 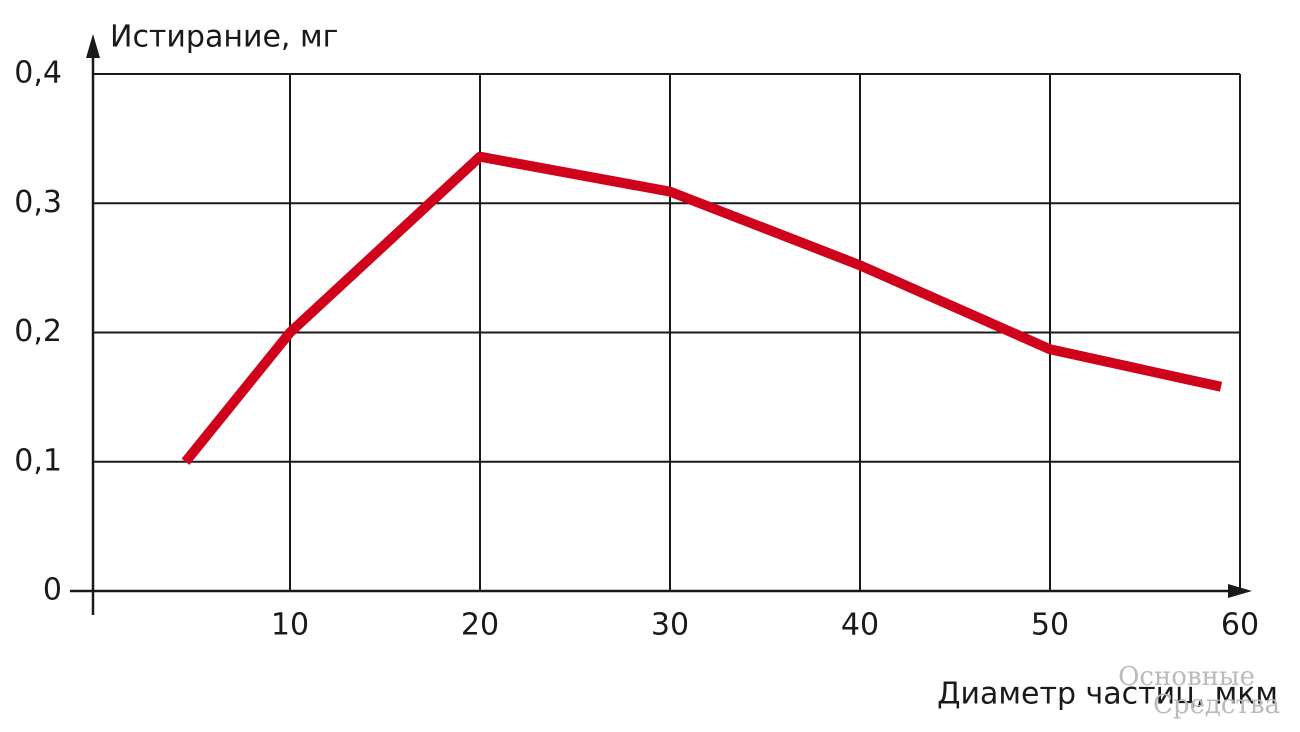 What do you see at coordinates (1107, 694) in the screenshot?
I see `x-axis-title: Диаметр частиц, мкм` at bounding box center [1107, 694].